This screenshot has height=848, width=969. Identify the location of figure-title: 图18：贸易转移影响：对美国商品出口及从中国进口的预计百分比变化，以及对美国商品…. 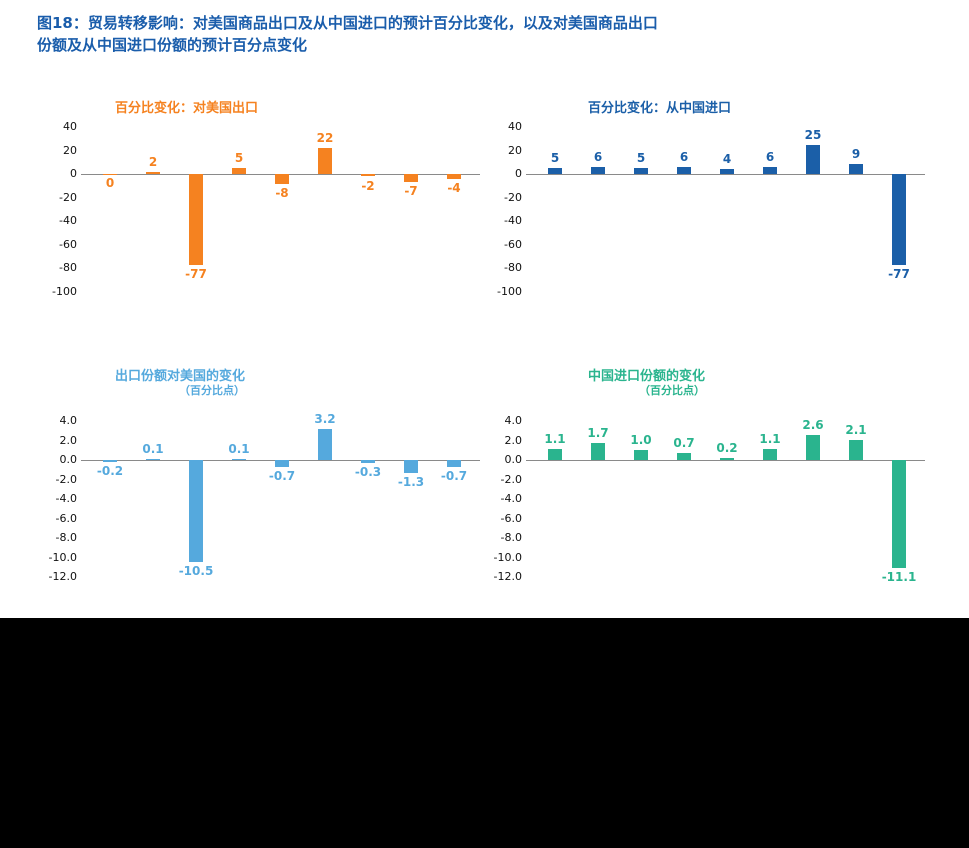
(489, 34).